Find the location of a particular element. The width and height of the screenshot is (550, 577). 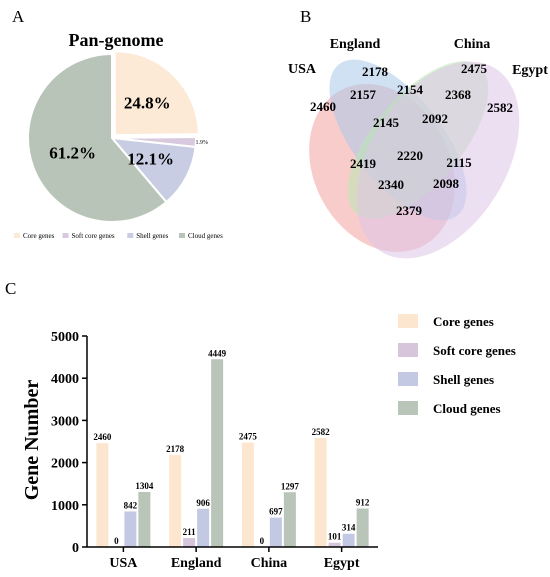

bar-egypt-soft-core-genes is located at coordinates (334, 544).